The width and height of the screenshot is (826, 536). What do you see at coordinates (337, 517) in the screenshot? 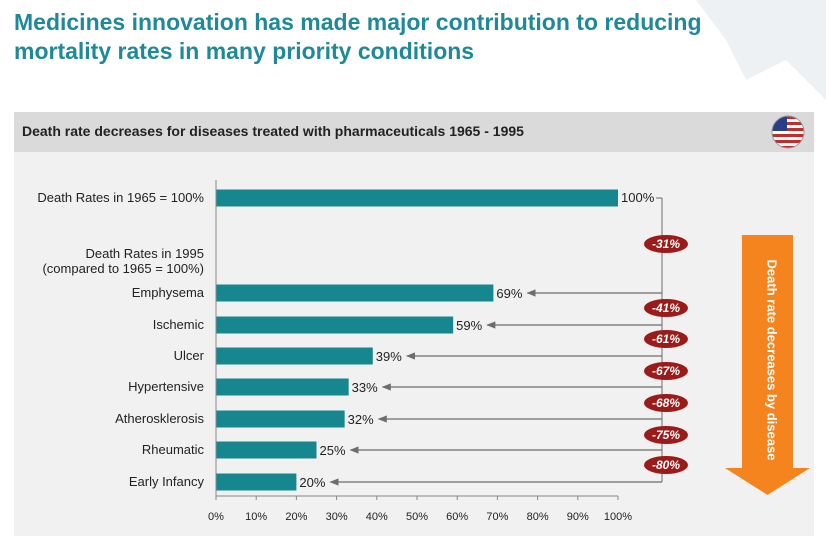
I see `x-tick-label: 30%` at bounding box center [337, 517].